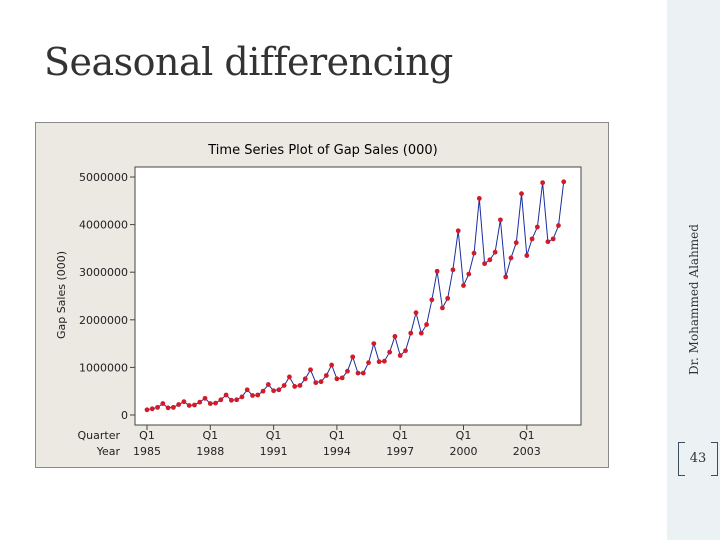  I want to click on y-tick-label: 1000000, so click(103, 367).